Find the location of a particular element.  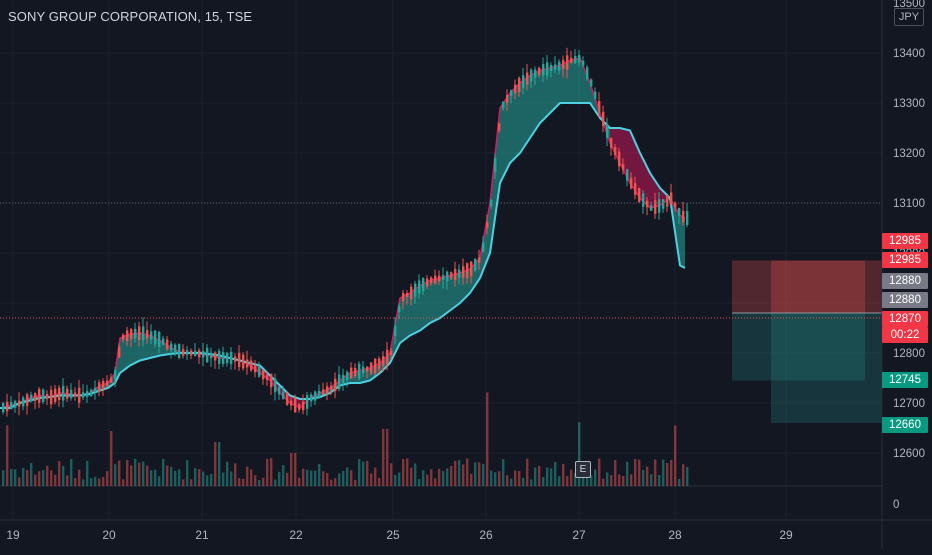

x-tick-label: 21 is located at coordinates (202, 535).